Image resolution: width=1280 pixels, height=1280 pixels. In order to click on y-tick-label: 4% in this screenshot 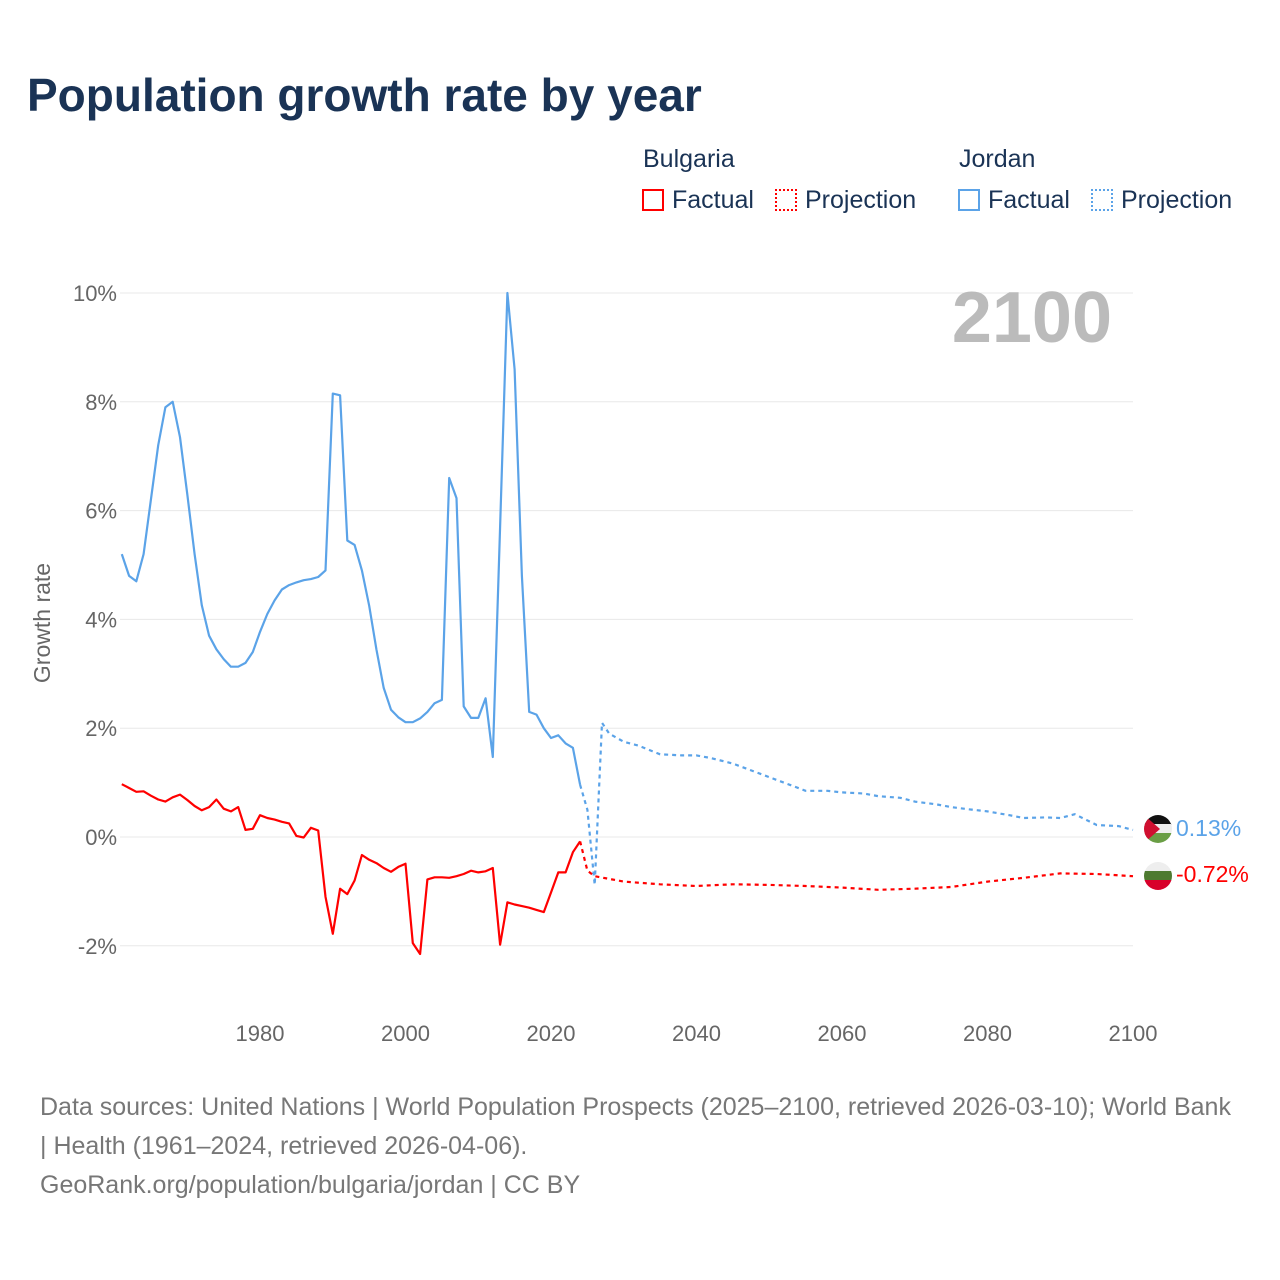, I will do `click(101, 619)`.